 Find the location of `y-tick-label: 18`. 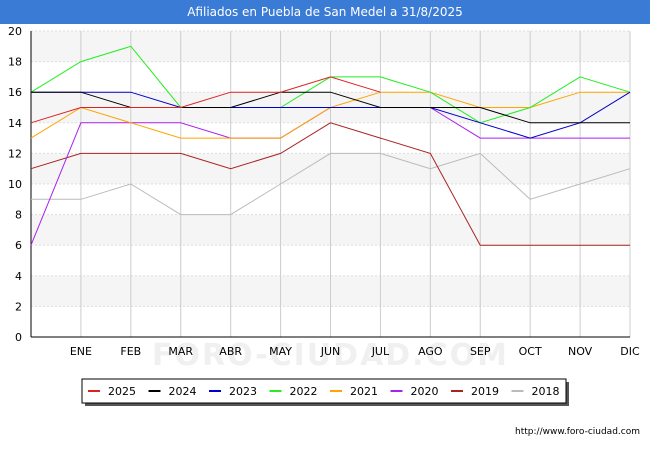

y-tick-label: 18 is located at coordinates (15, 62).